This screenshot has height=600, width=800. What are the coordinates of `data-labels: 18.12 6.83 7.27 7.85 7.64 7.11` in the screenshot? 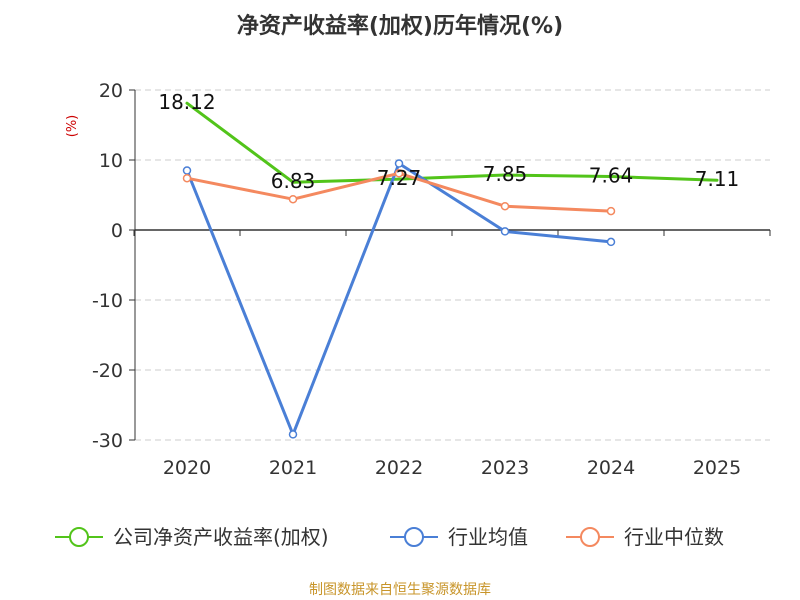 It's located at (448, 141).